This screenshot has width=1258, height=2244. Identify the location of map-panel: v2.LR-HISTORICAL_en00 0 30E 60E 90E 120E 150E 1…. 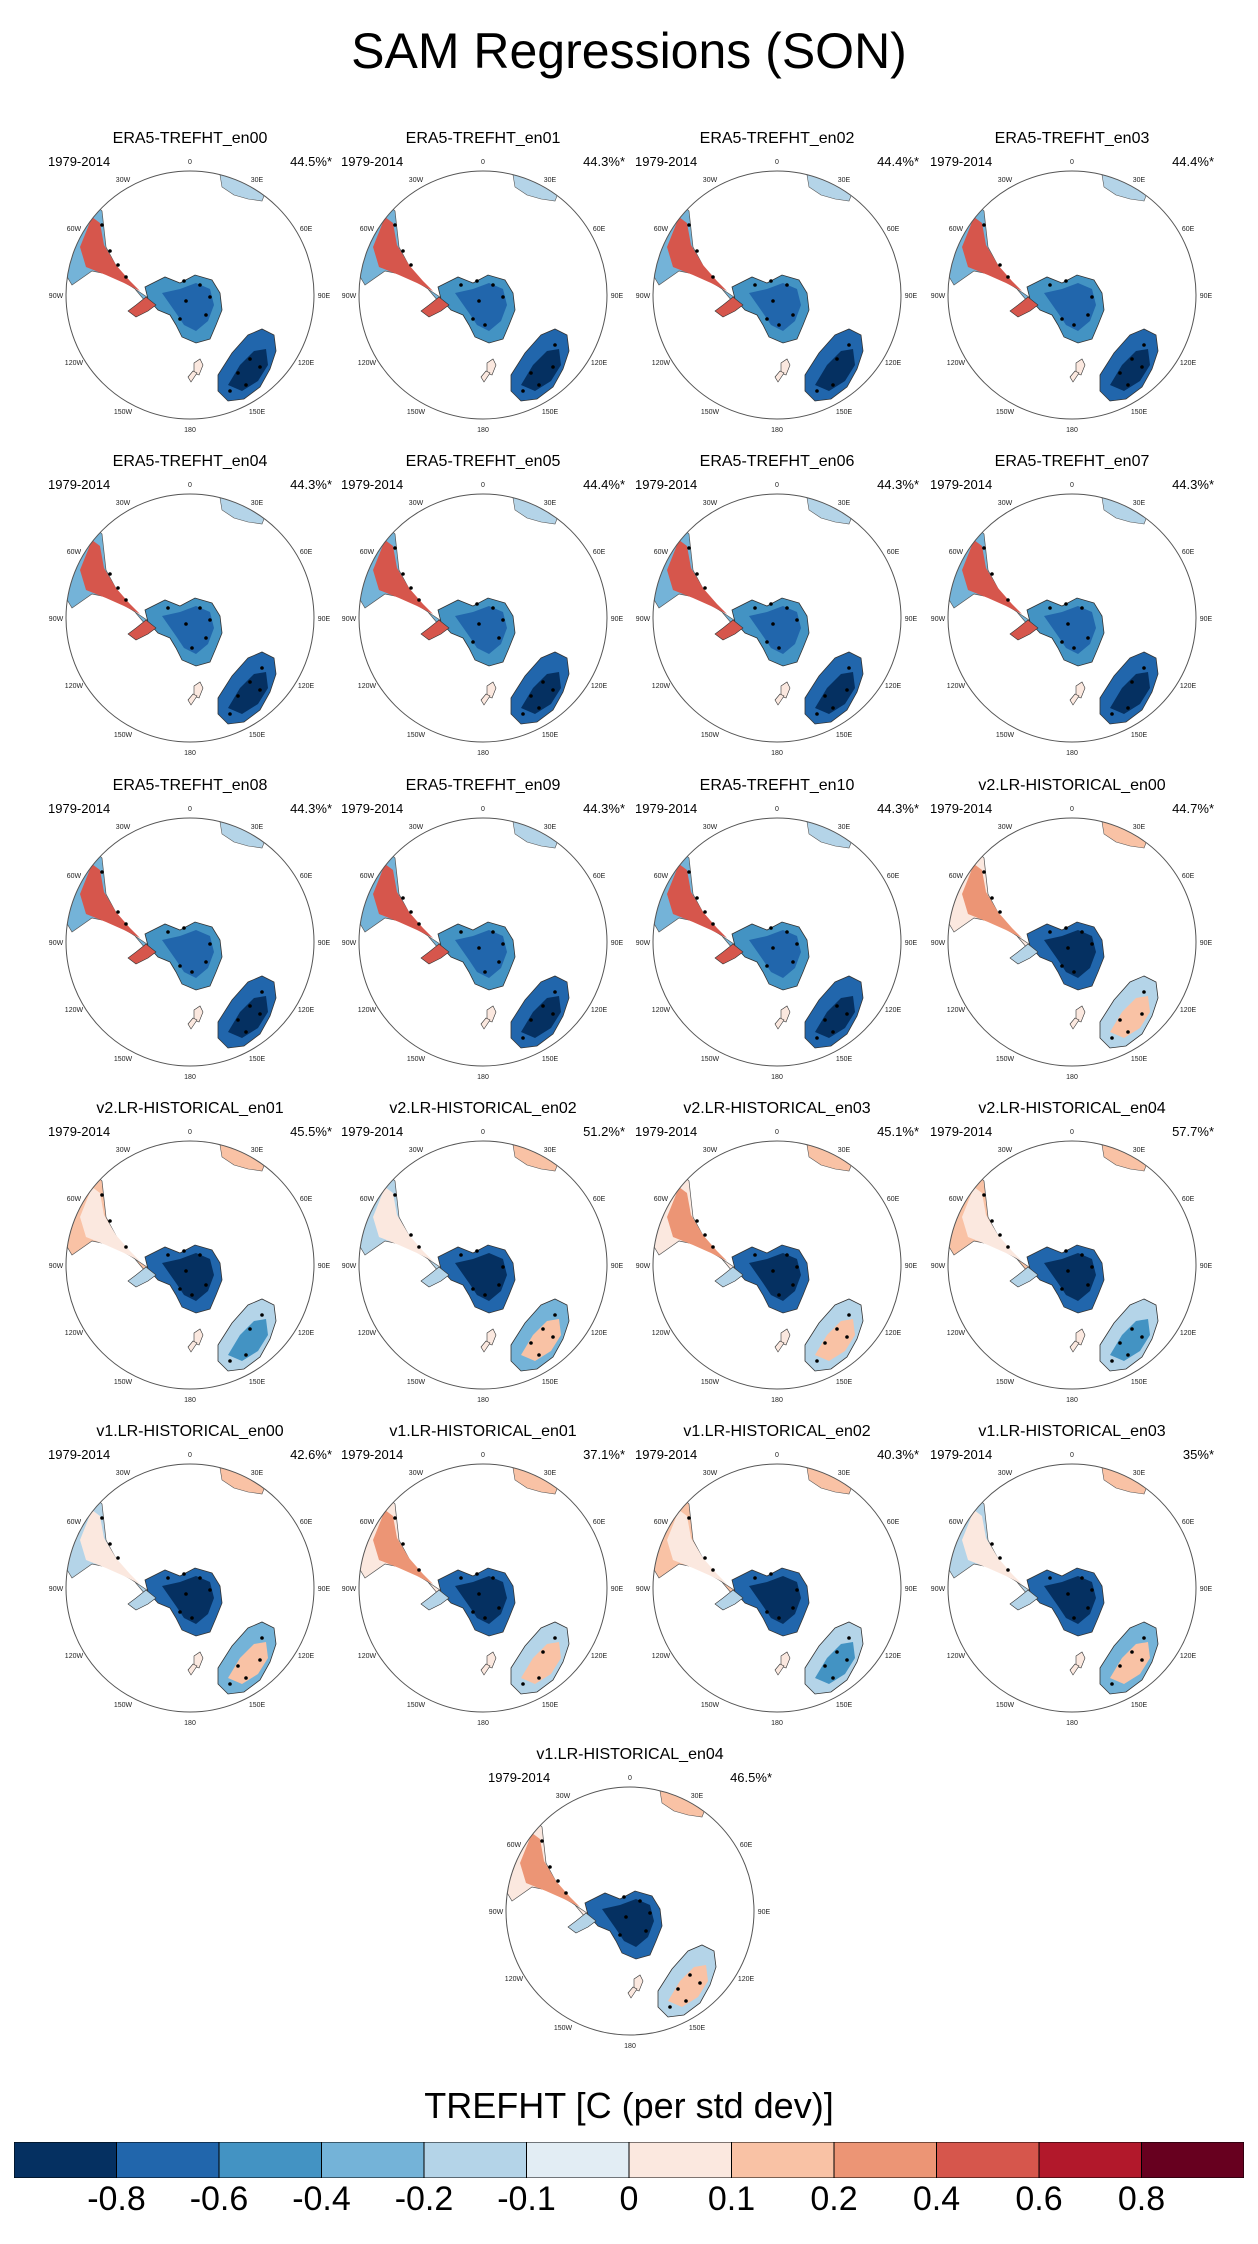
(1072, 932).